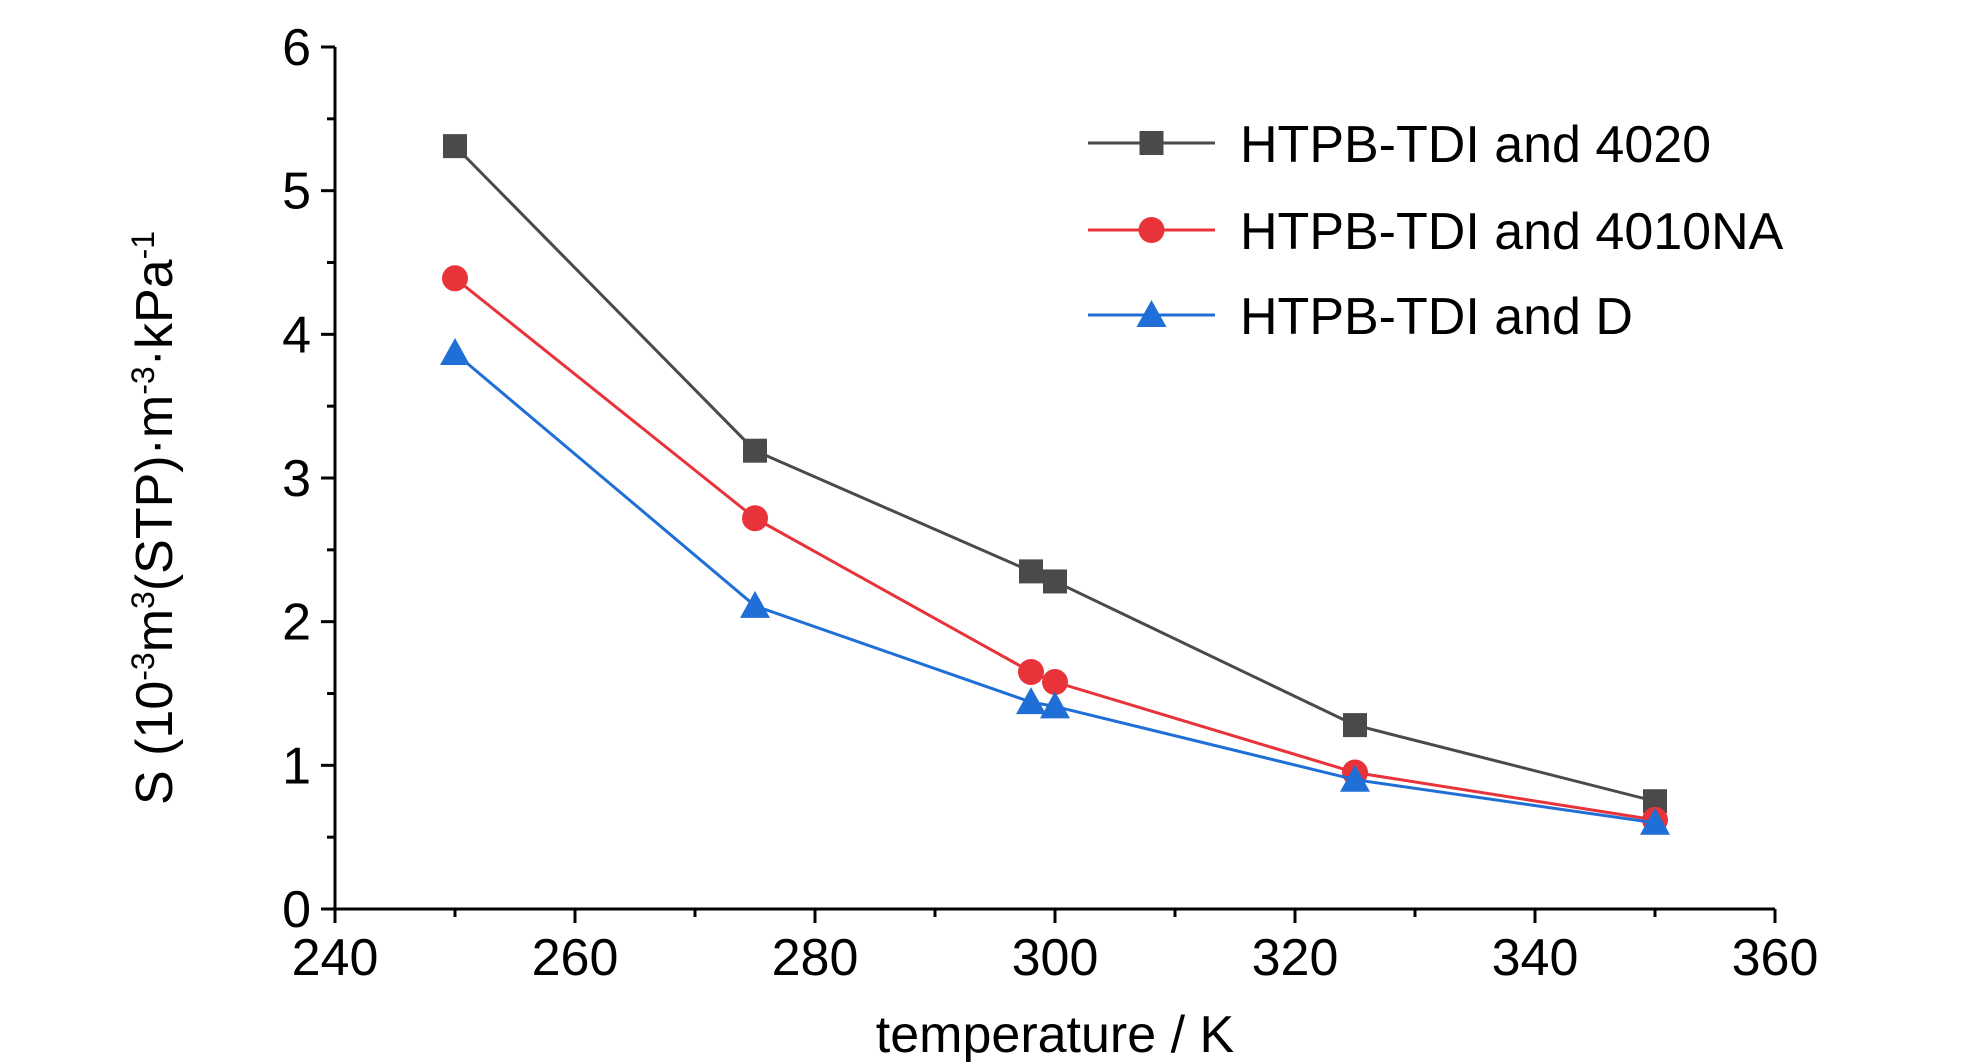 The width and height of the screenshot is (1984, 1062). Describe the element at coordinates (296, 335) in the screenshot. I see `y-tick-label: 4` at that location.